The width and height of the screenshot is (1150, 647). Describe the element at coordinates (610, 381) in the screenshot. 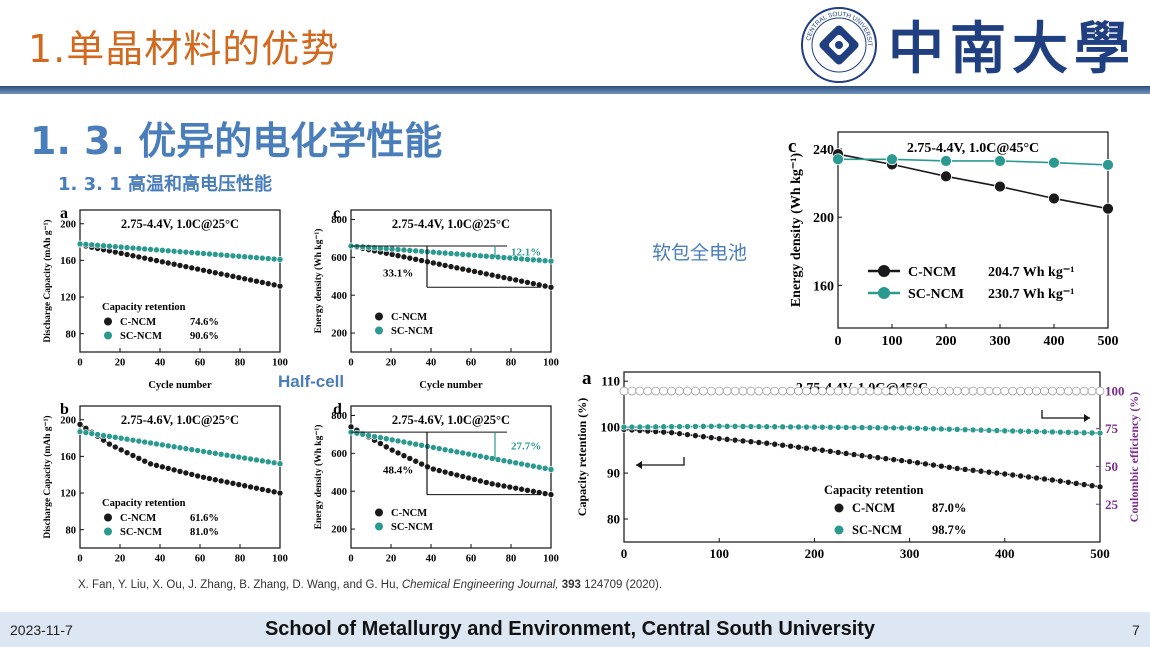

I see `y-tick-label: 110` at that location.